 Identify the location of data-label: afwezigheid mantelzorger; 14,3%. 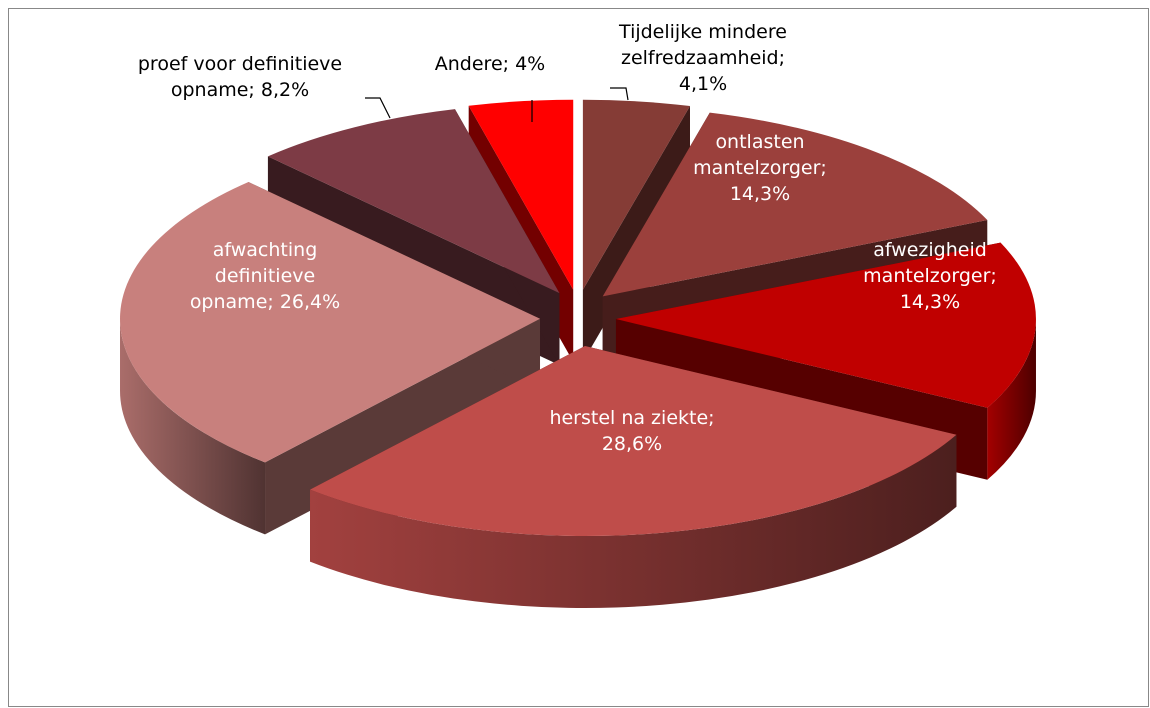
(930, 276).